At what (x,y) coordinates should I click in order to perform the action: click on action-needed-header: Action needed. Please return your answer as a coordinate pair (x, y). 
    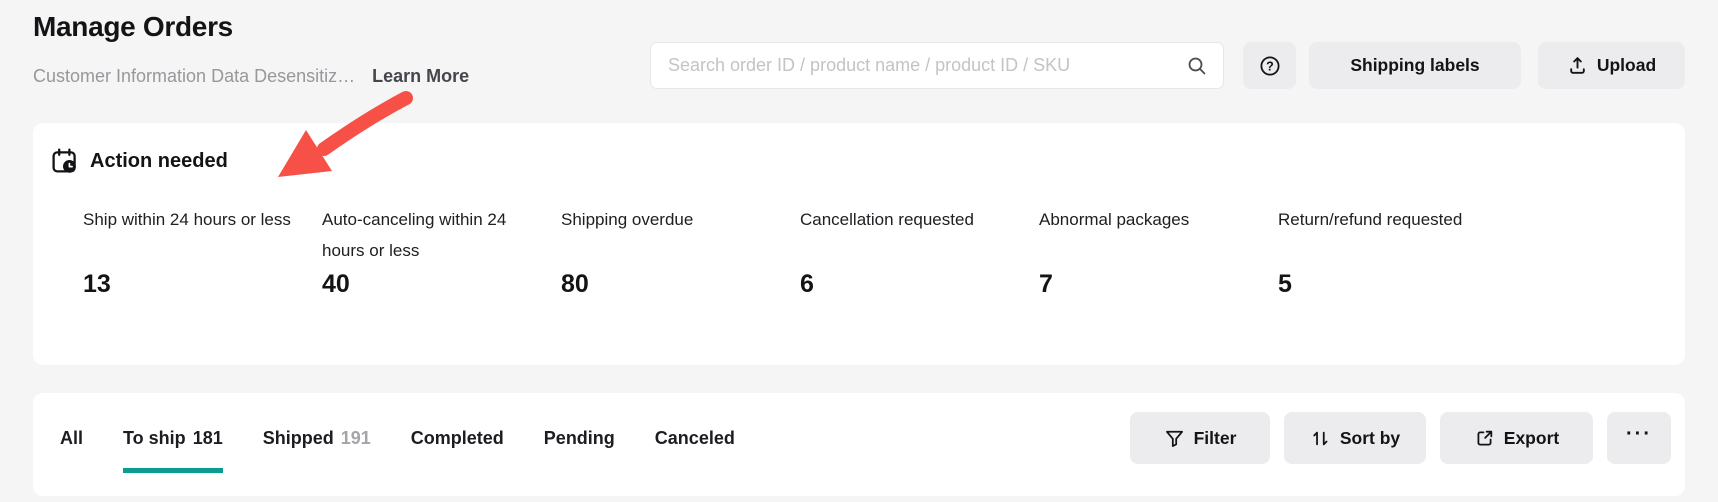
    Looking at the image, I should click on (139, 161).